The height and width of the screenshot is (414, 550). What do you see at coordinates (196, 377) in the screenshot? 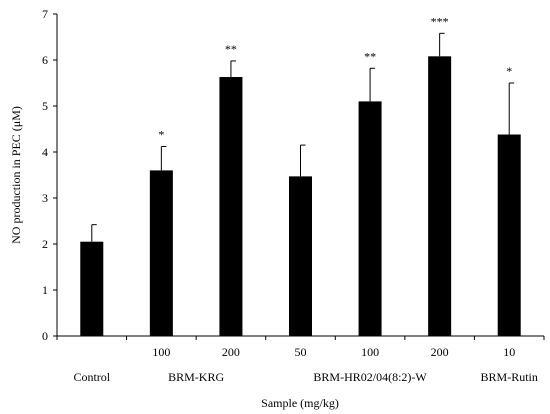
I see `group-label: BRM-KRG` at bounding box center [196, 377].